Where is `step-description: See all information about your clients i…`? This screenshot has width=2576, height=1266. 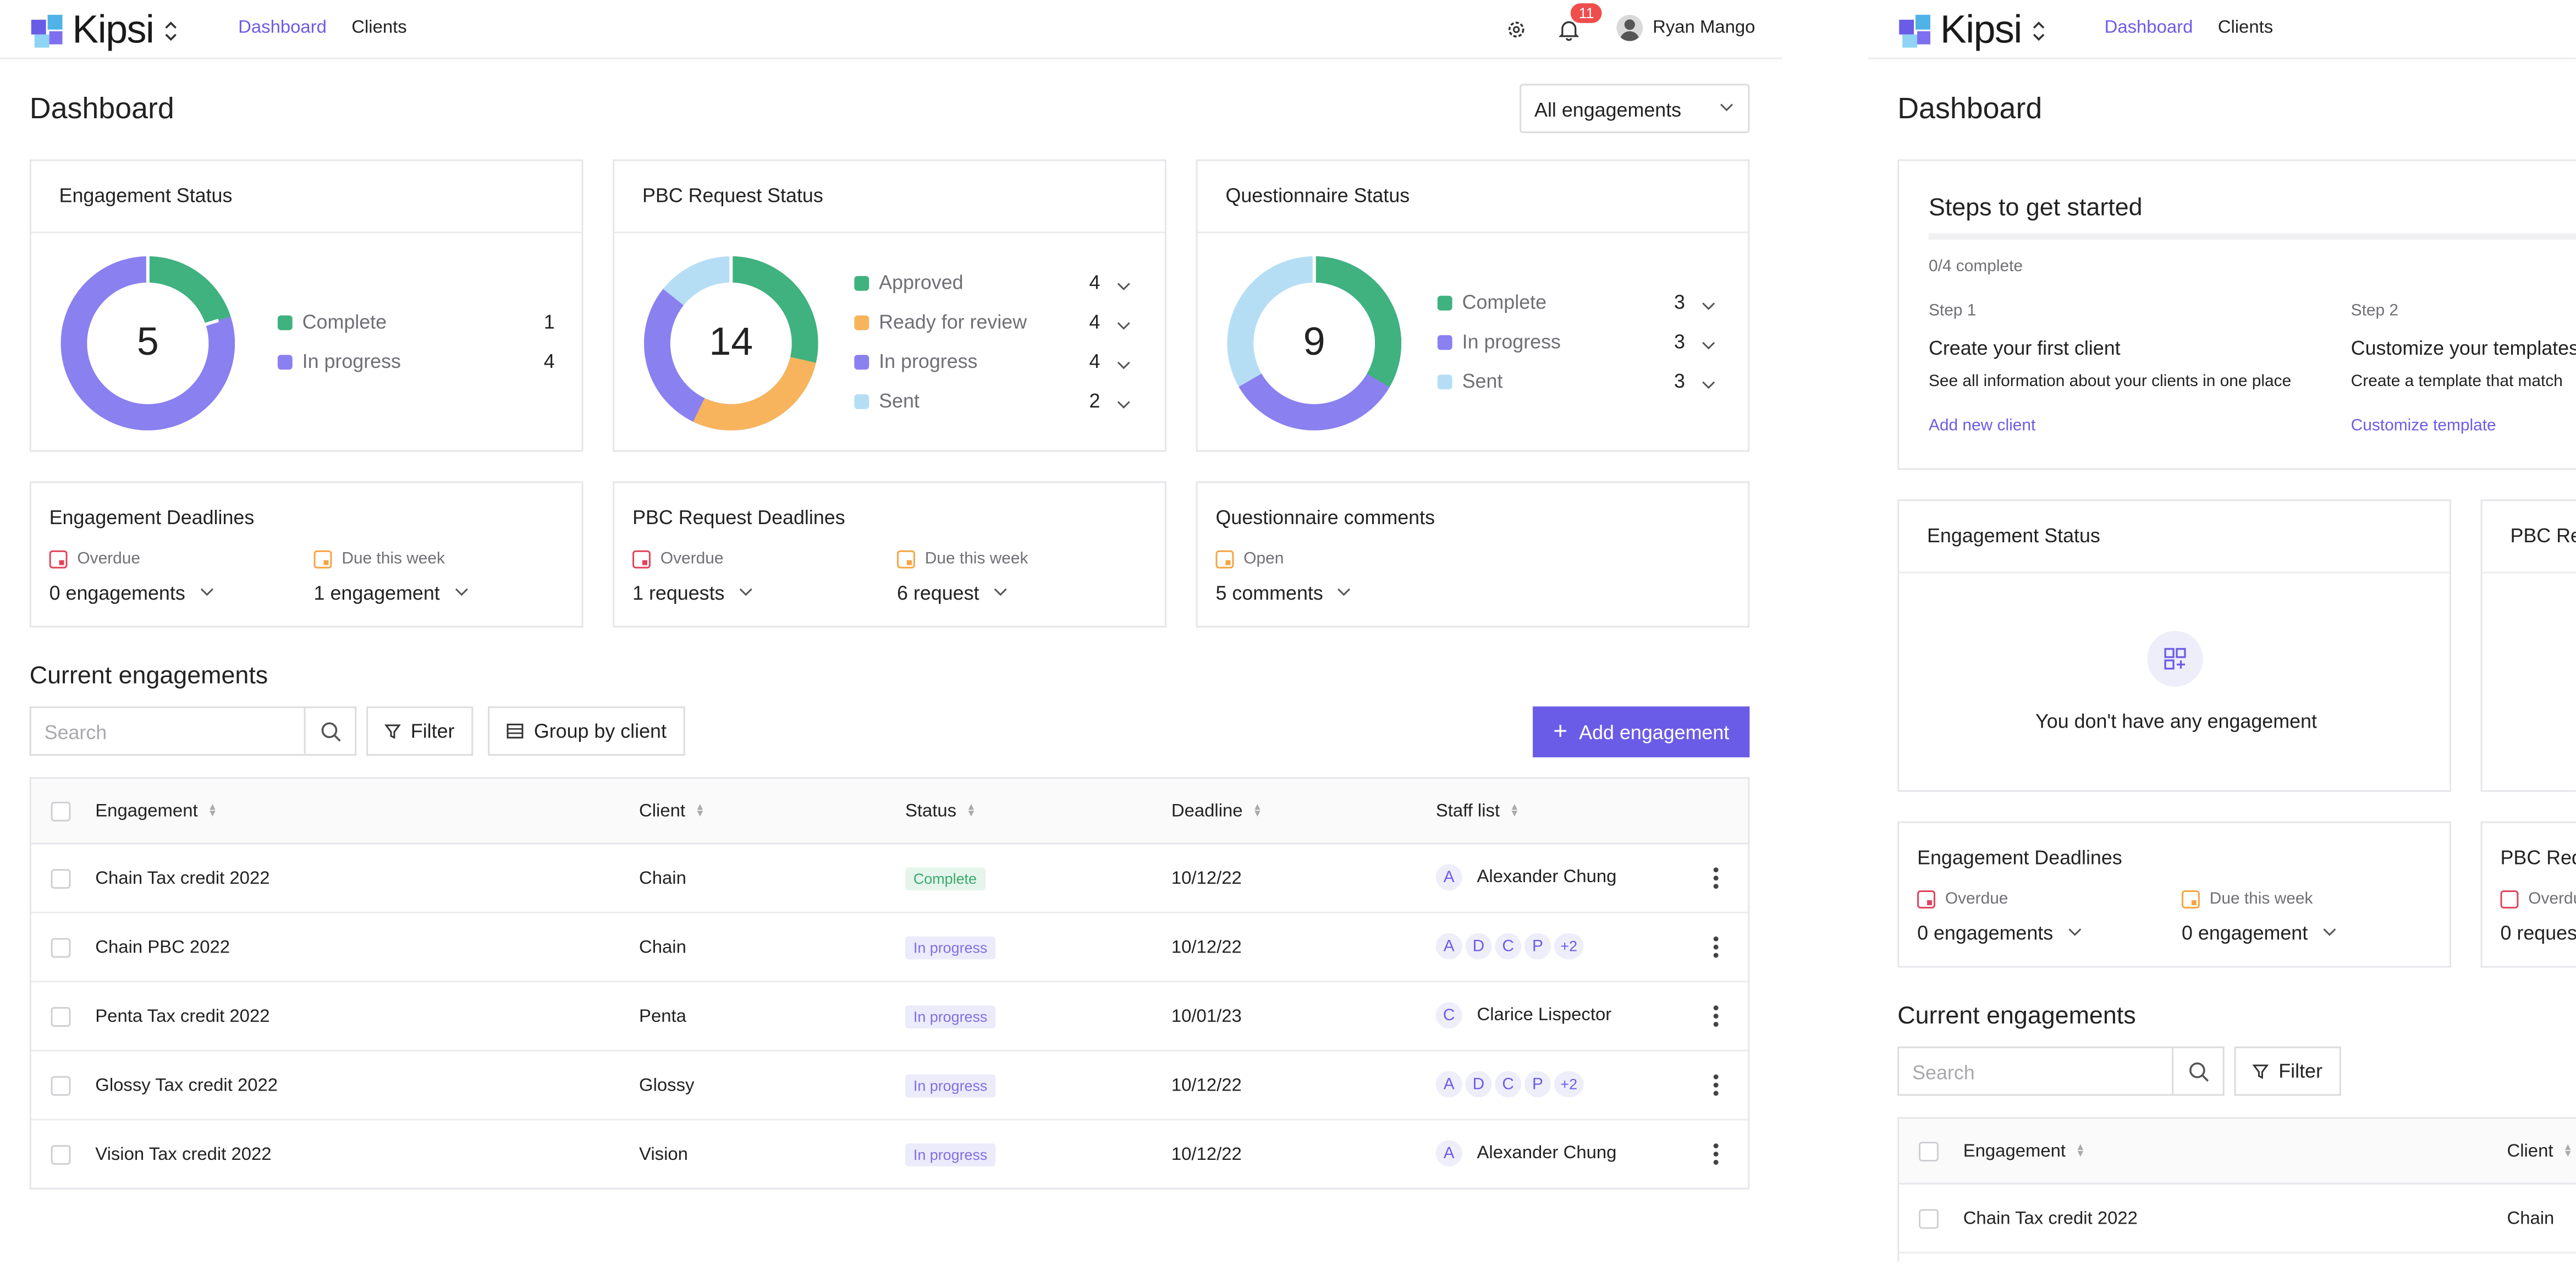
step-description: See all information about your clients i… is located at coordinates (2110, 382).